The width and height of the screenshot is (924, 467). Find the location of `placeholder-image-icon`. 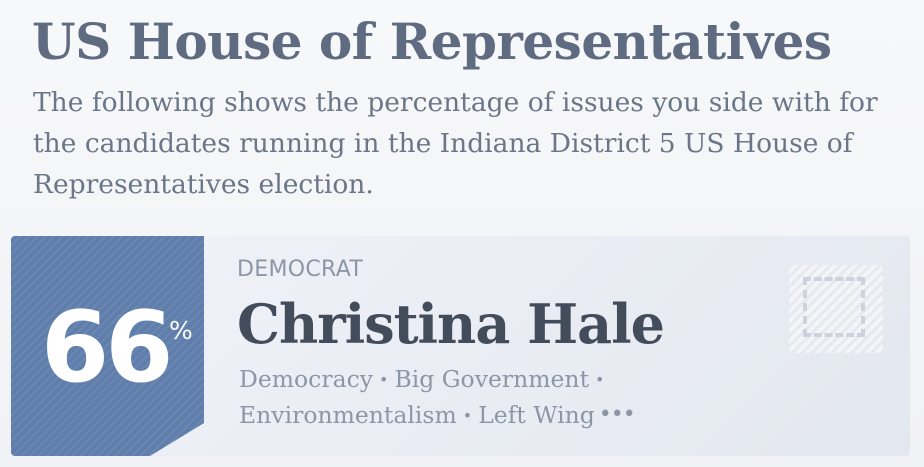

placeholder-image-icon is located at coordinates (834, 307).